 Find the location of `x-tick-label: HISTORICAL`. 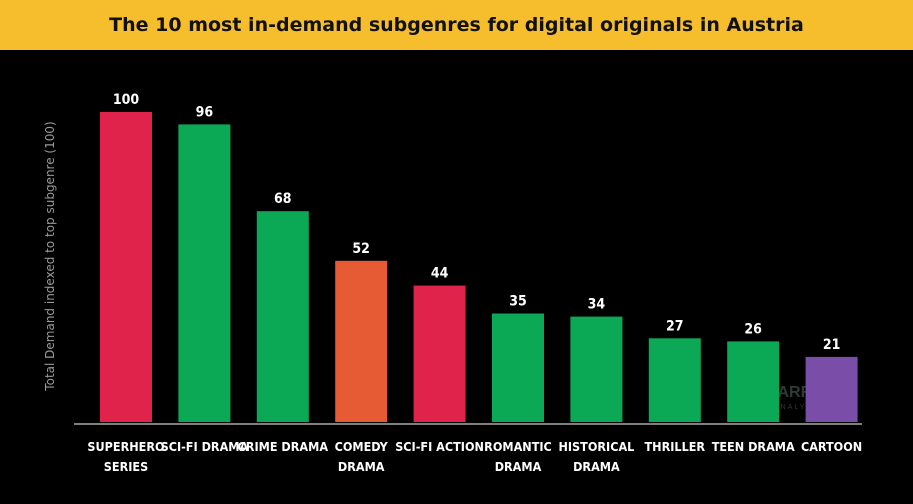

x-tick-label: HISTORICAL is located at coordinates (596, 446).